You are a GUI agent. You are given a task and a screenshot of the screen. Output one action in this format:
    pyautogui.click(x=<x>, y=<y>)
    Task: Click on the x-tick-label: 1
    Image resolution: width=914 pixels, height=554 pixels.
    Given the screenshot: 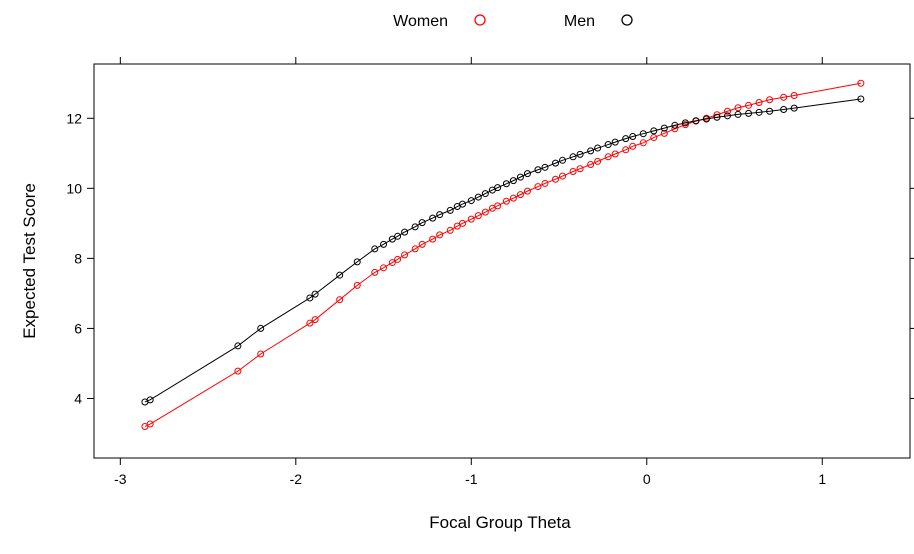 What is the action you would take?
    pyautogui.click(x=822, y=479)
    